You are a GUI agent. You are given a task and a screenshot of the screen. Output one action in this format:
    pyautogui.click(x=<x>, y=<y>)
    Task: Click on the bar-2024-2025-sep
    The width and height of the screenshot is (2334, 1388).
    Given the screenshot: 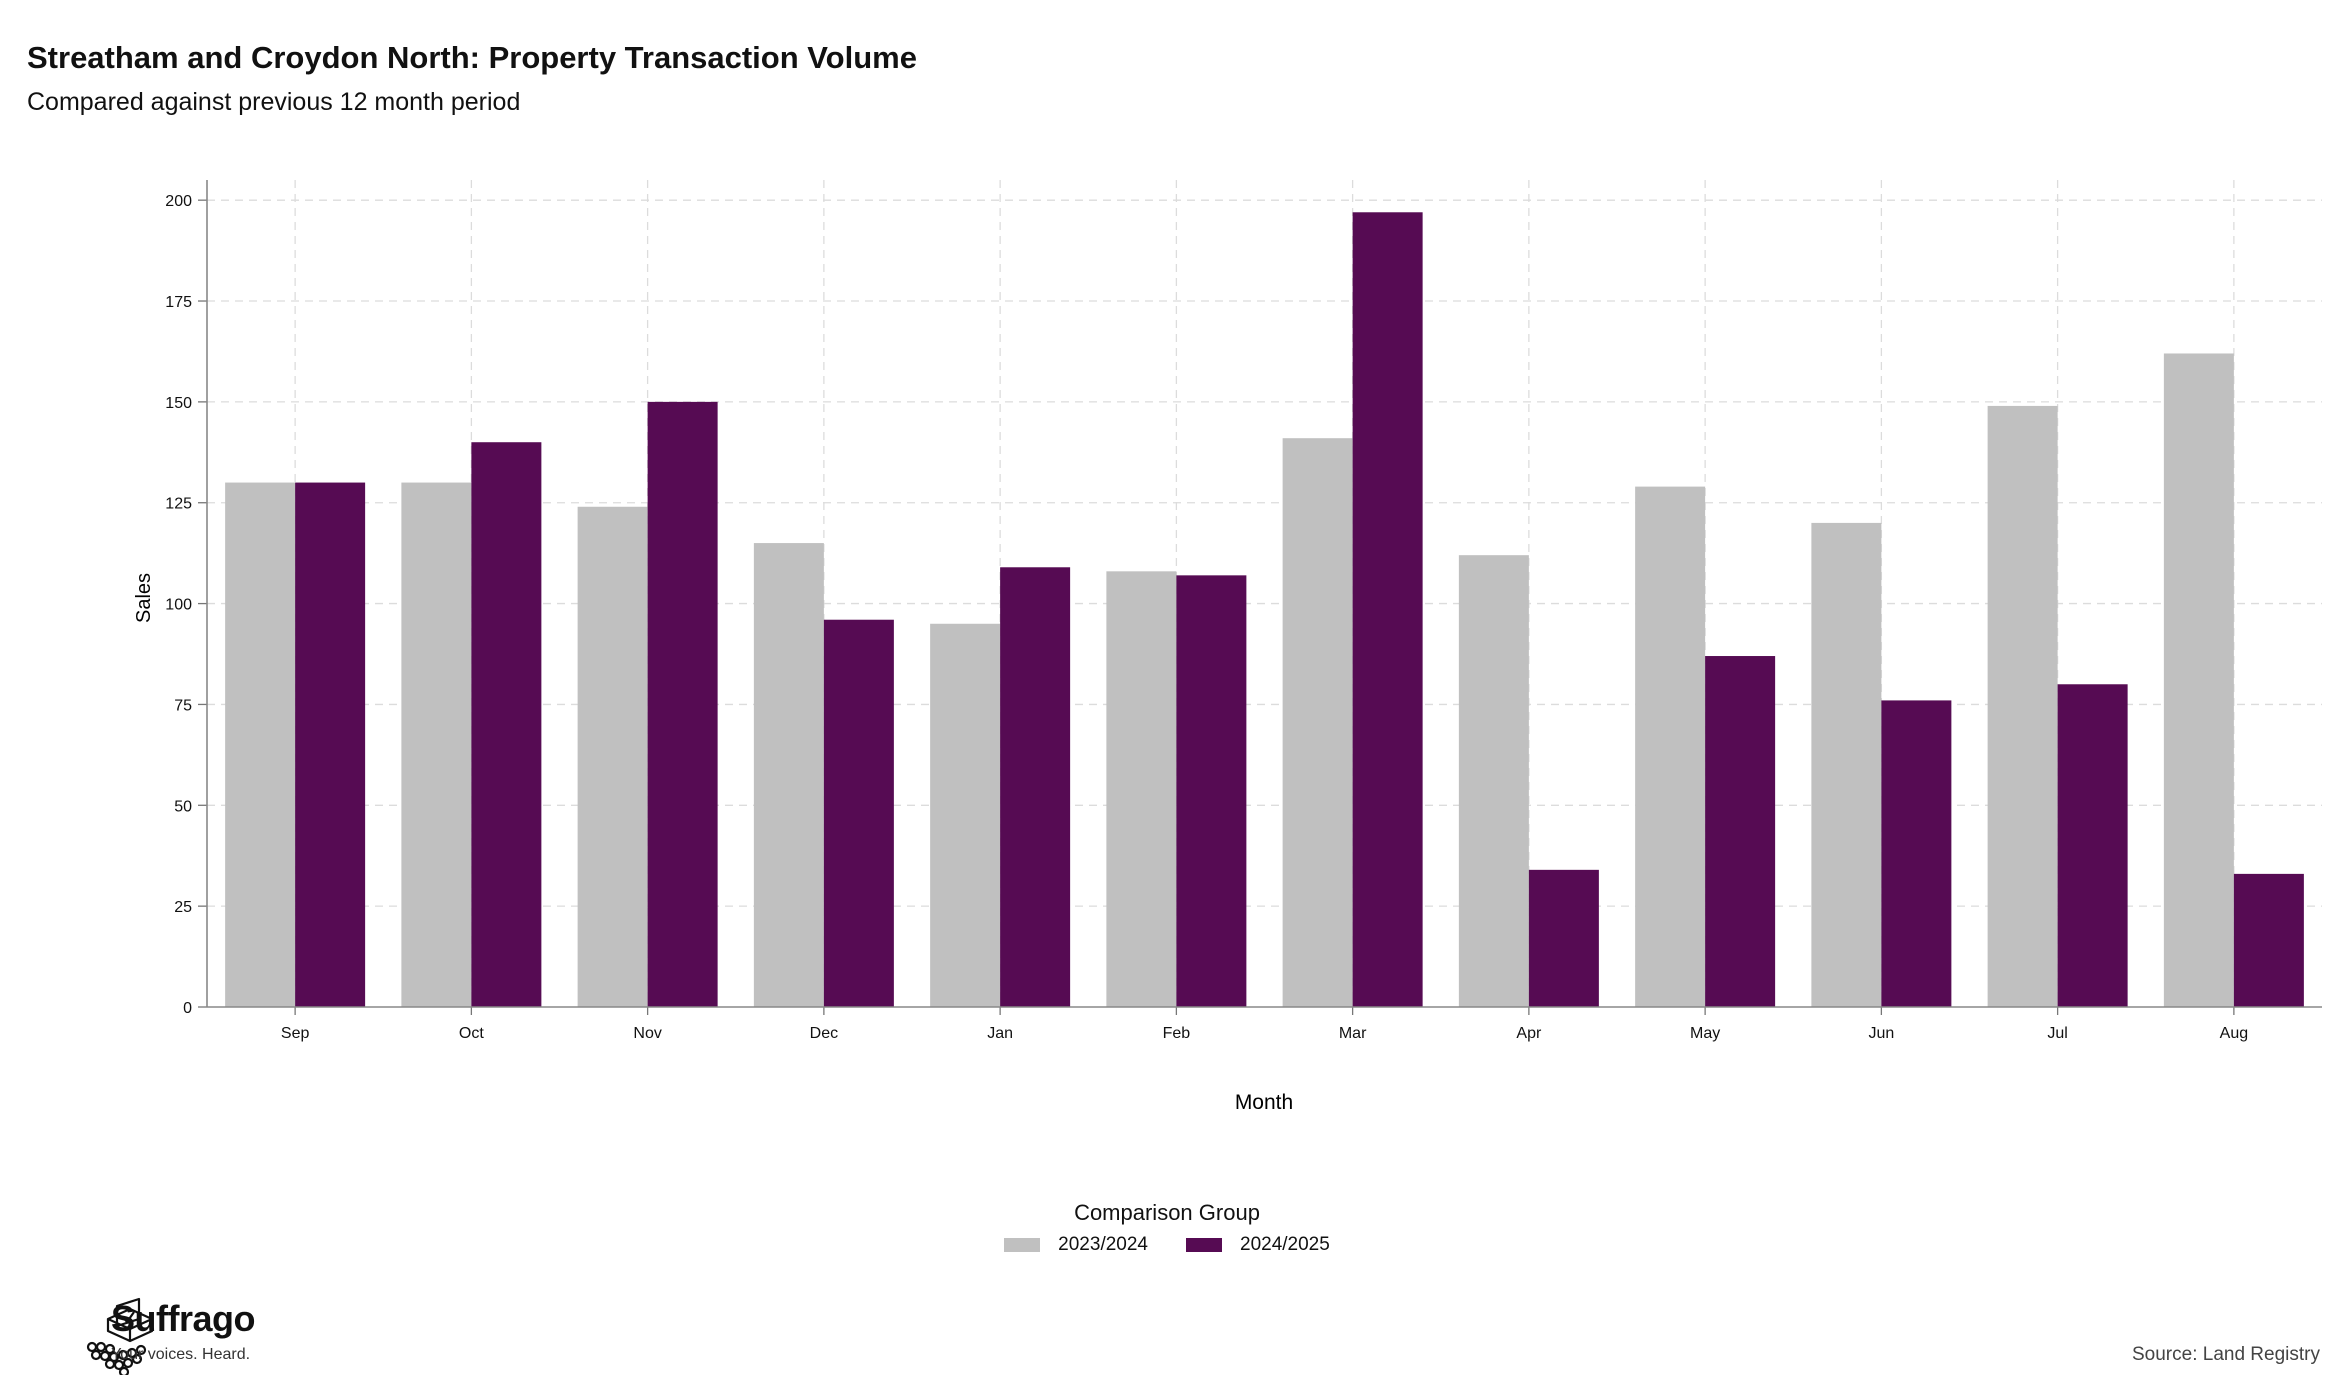 What is the action you would take?
    pyautogui.click(x=330, y=744)
    